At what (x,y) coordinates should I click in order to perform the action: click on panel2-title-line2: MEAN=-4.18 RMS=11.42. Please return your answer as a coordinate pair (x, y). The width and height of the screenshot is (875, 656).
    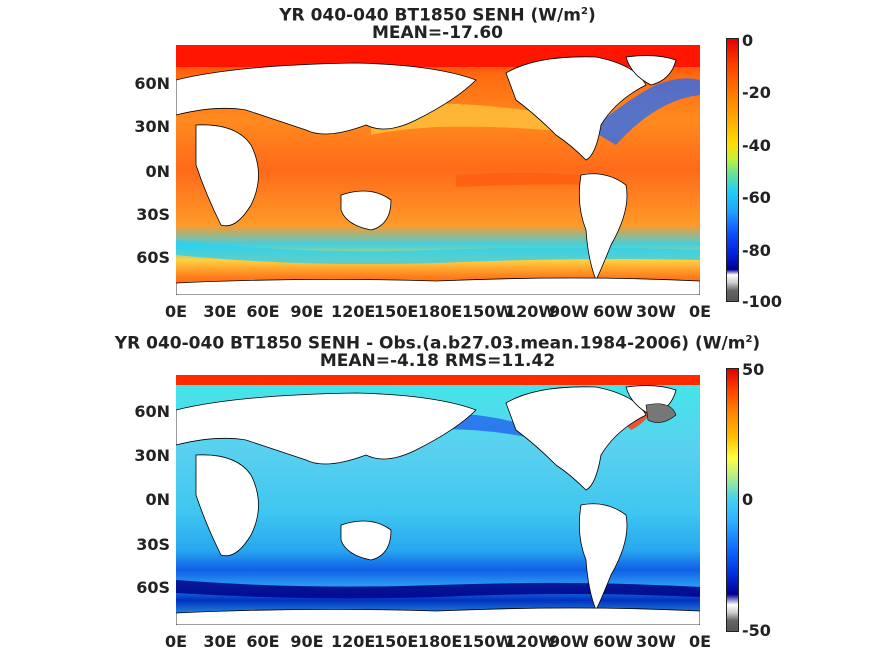
    Looking at the image, I should click on (437, 361).